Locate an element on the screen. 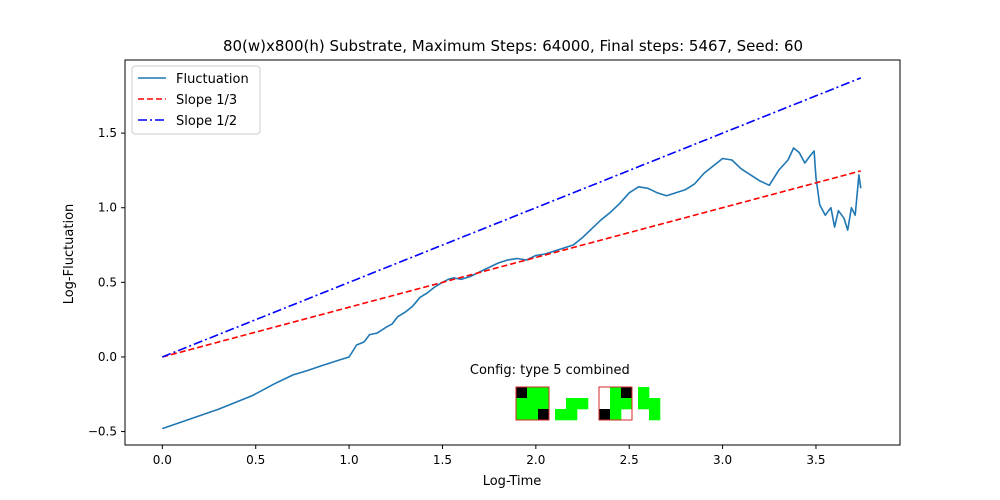 The width and height of the screenshot is (1000, 500). y-tick-label: 0.5 is located at coordinates (107, 282).